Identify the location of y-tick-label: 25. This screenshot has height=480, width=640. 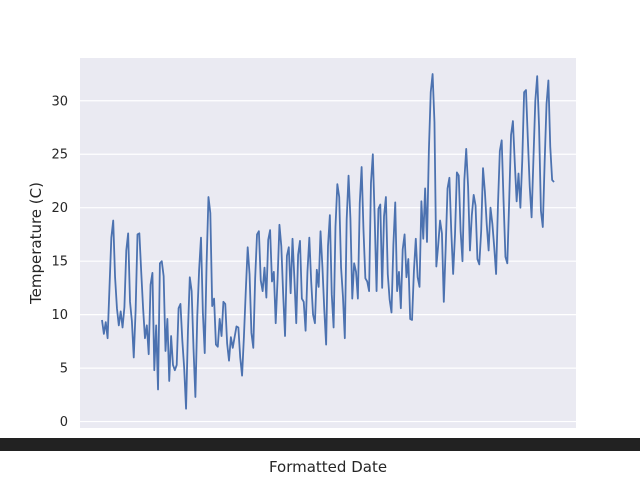
(59, 155).